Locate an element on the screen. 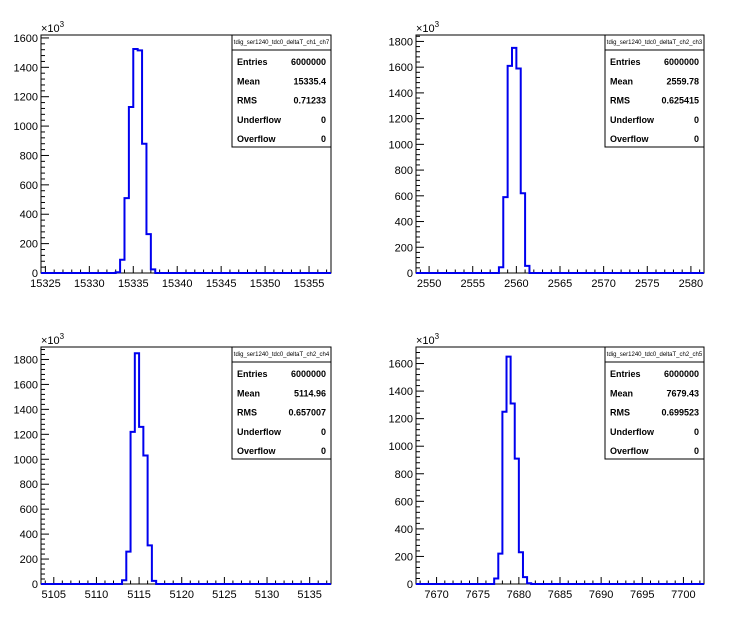 This screenshot has width=746, height=622. stats-value: 0.625415 is located at coordinates (680, 101).